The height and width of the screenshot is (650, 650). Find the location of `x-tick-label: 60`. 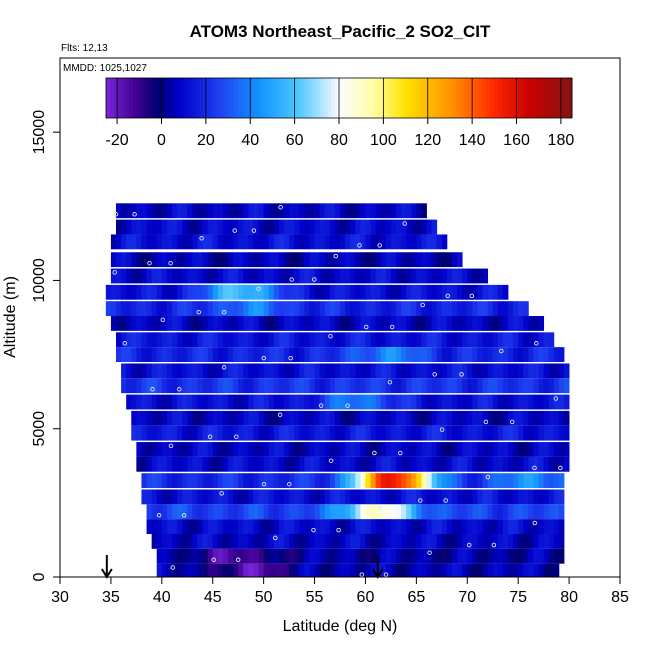

x-tick-label: 60 is located at coordinates (366, 597).